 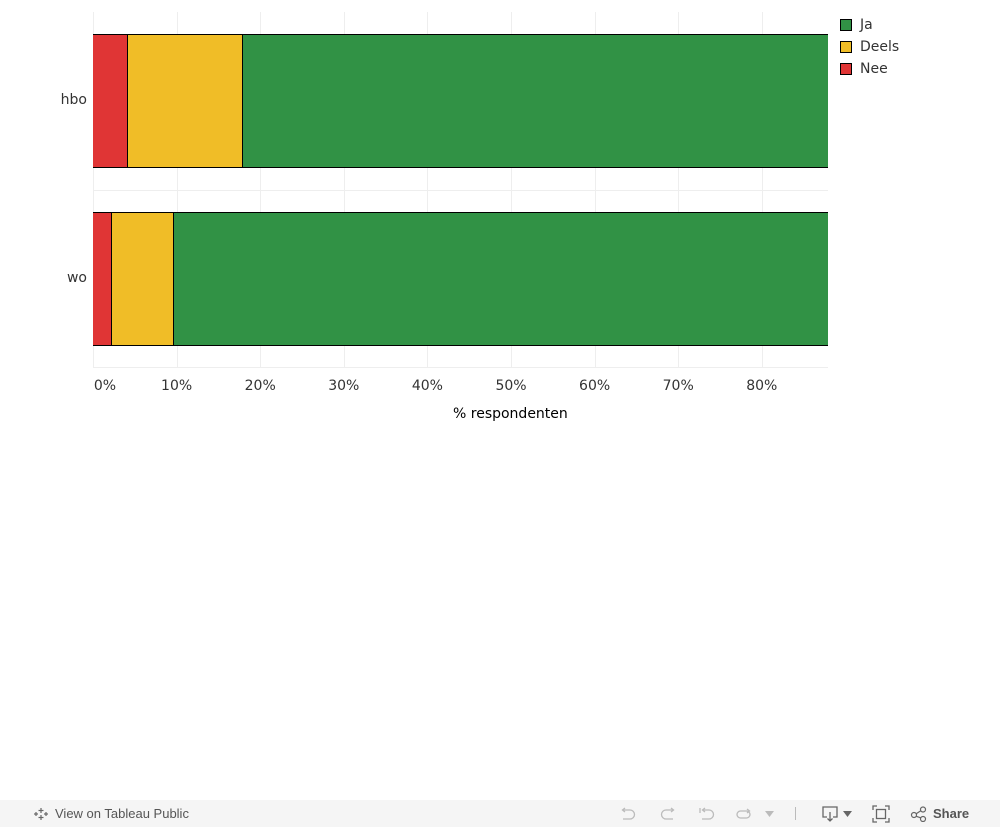 I want to click on fullscreen-button, so click(x=881, y=813).